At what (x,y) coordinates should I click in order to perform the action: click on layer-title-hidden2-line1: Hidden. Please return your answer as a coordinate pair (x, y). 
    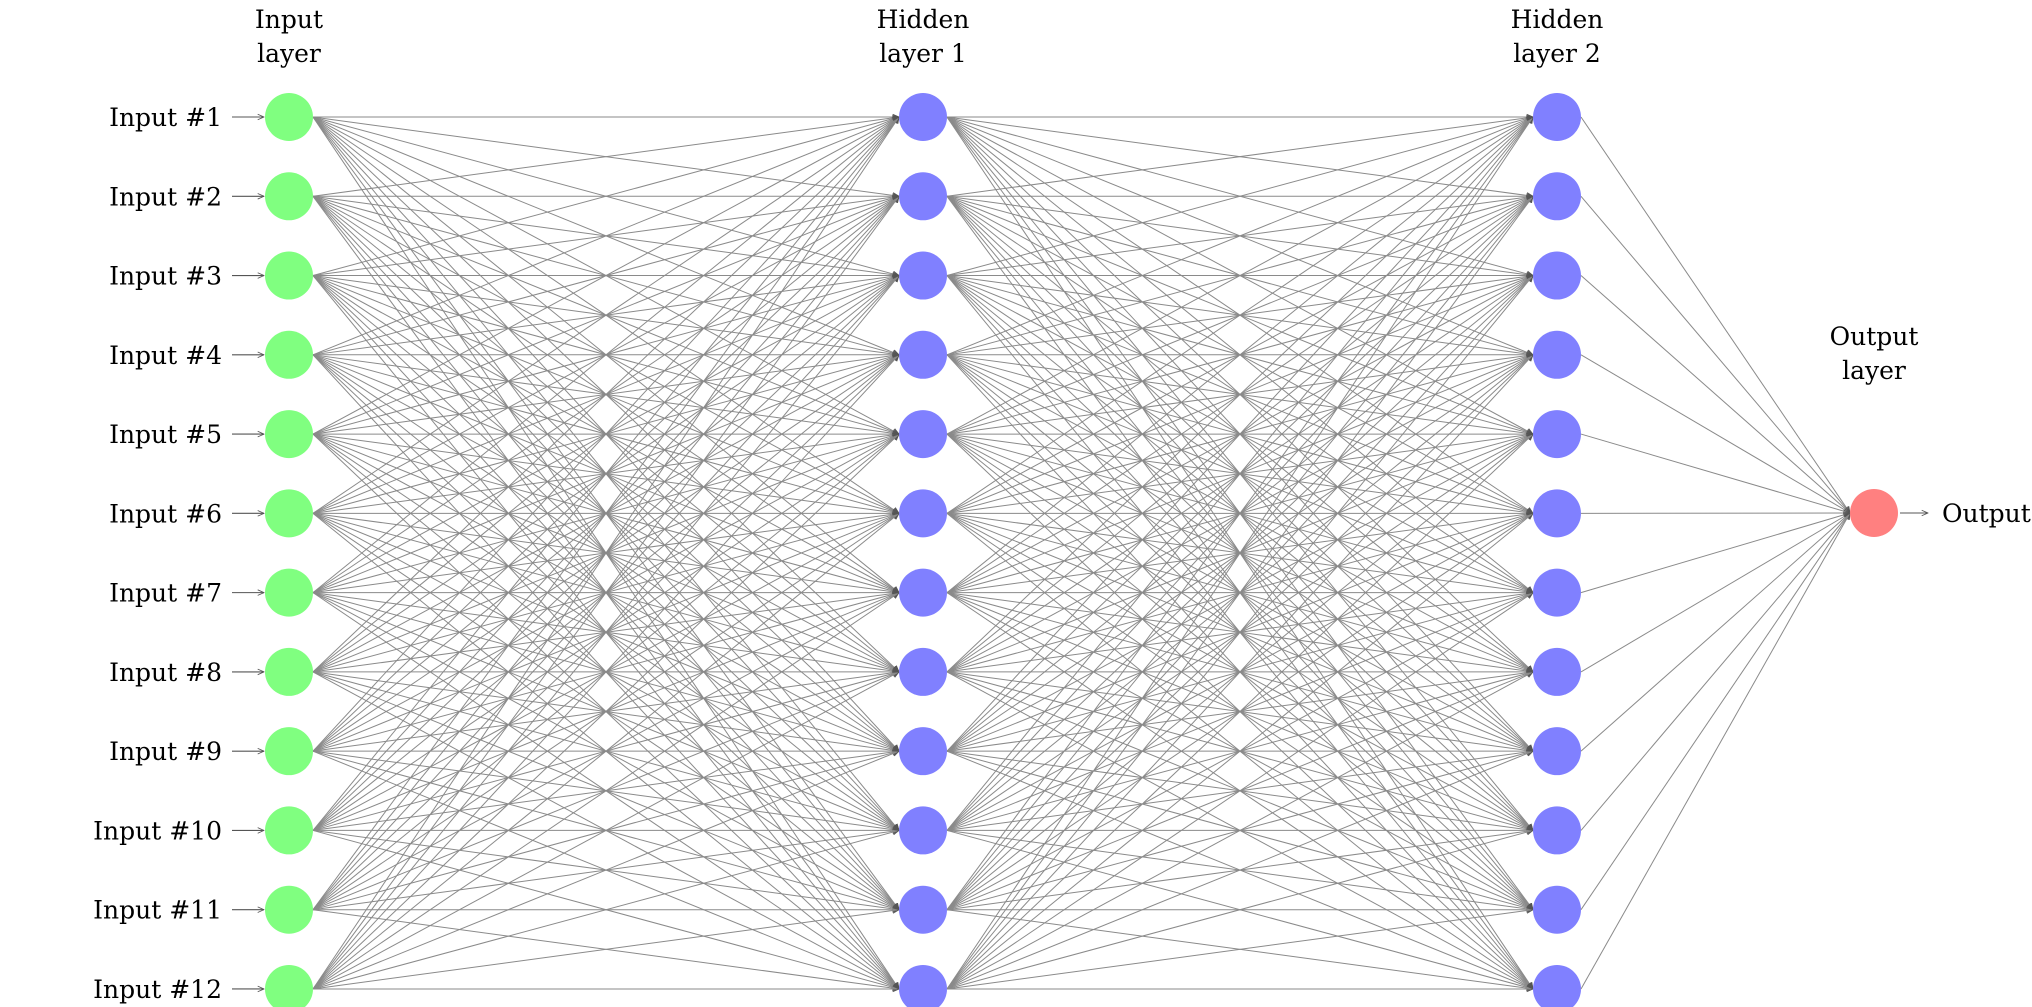
    Looking at the image, I should click on (1557, 19).